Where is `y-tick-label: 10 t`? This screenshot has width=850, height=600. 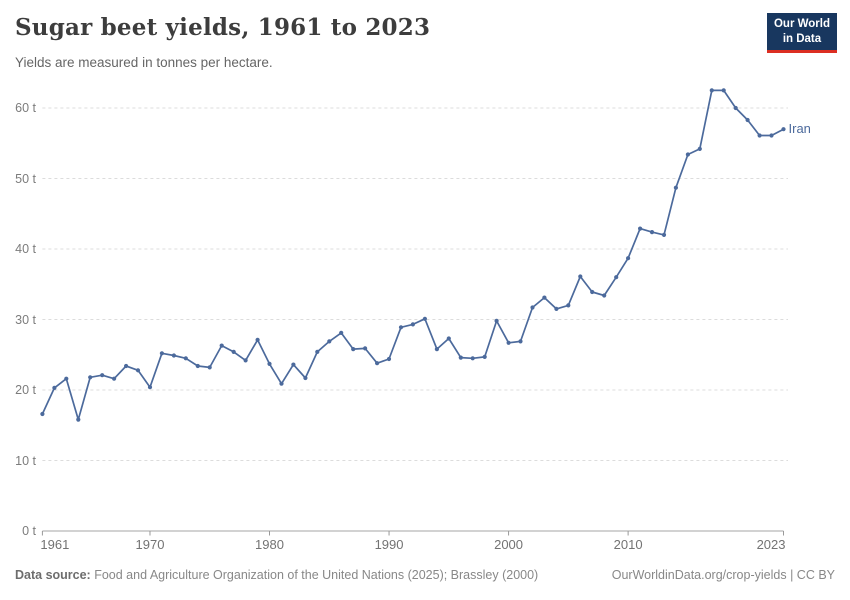 y-tick-label: 10 t is located at coordinates (25, 460).